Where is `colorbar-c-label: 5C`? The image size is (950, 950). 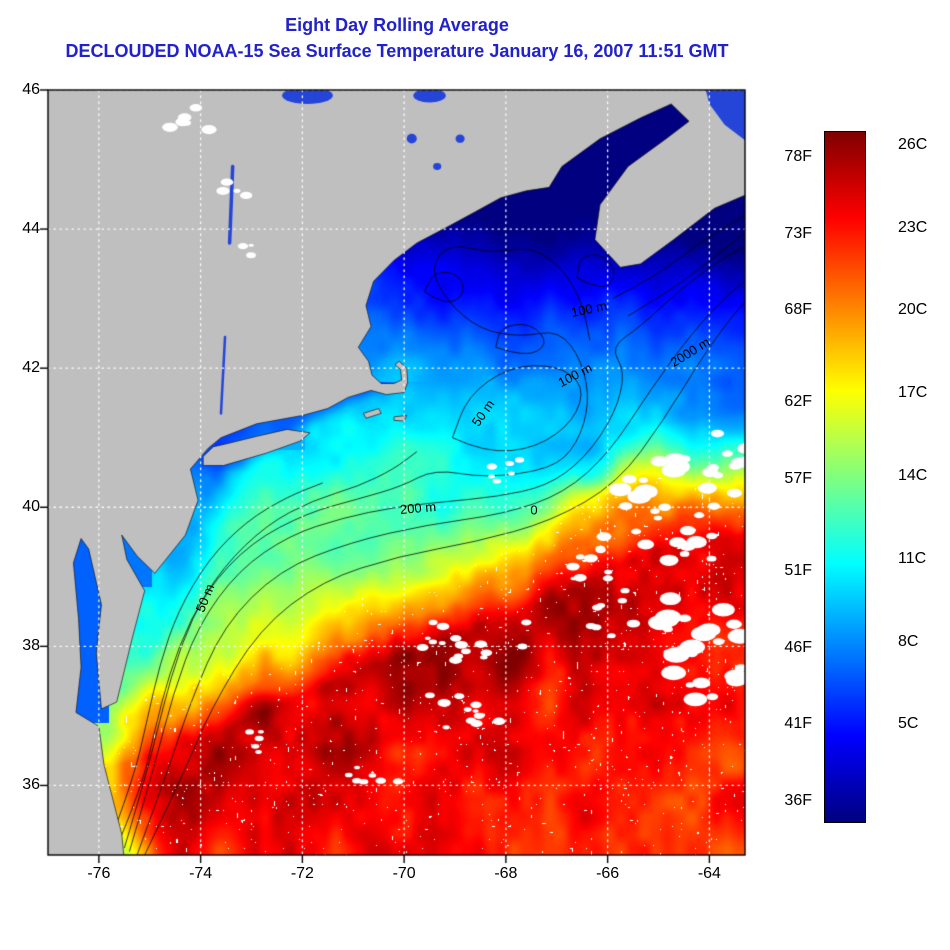 colorbar-c-label: 5C is located at coordinates (908, 724).